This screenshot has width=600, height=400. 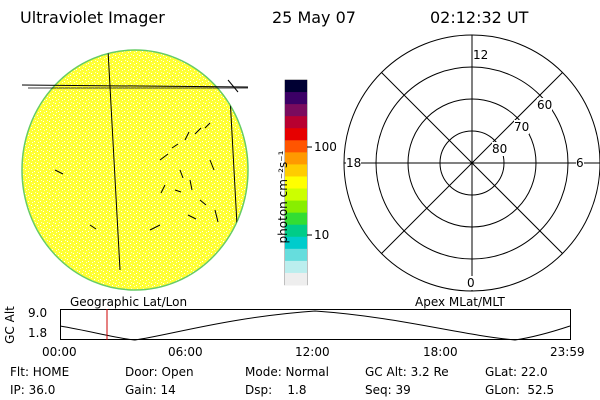 What do you see at coordinates (59, 352) in the screenshot?
I see `time-tick-0: 00:00` at bounding box center [59, 352].